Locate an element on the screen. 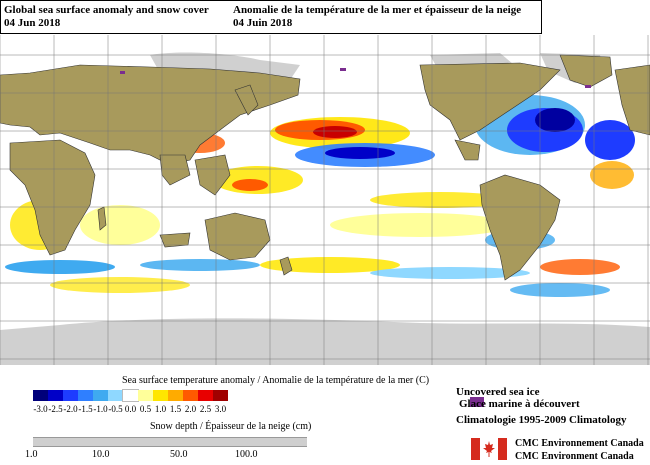  snow-antarctica is located at coordinates (325, 341).